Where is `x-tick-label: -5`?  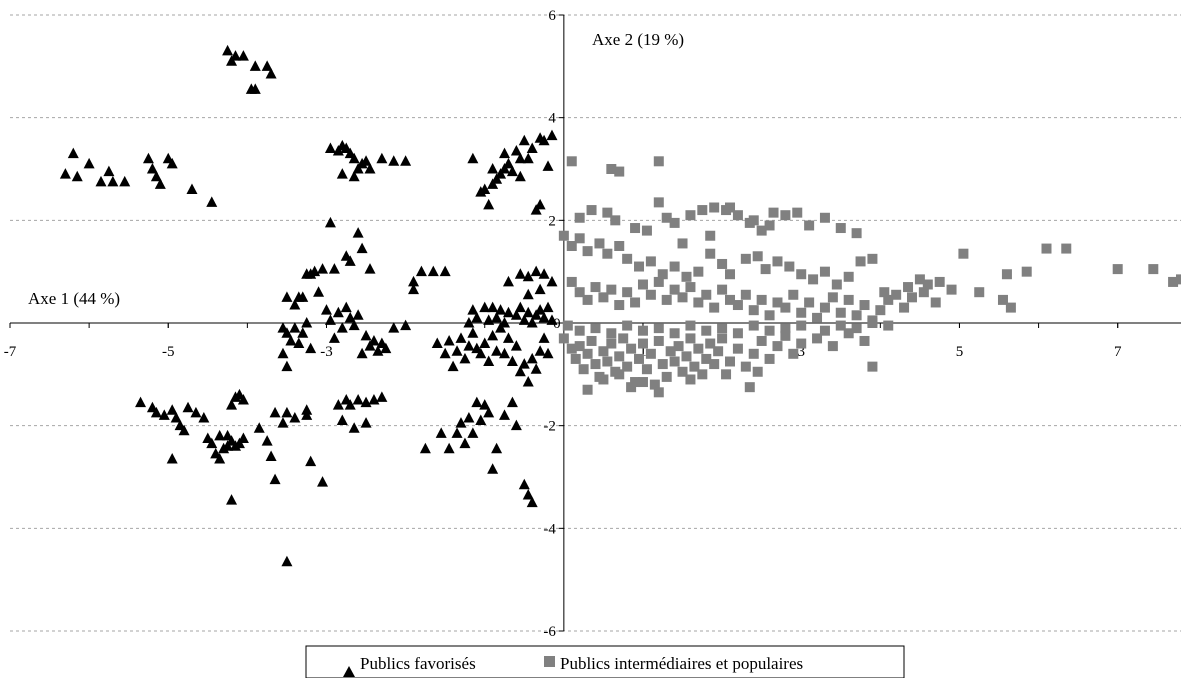 x-tick-label: -5 is located at coordinates (168, 352).